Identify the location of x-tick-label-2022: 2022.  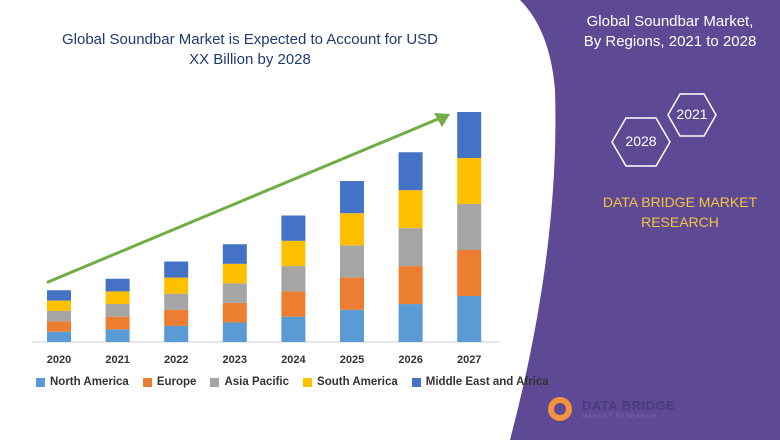
(176, 360).